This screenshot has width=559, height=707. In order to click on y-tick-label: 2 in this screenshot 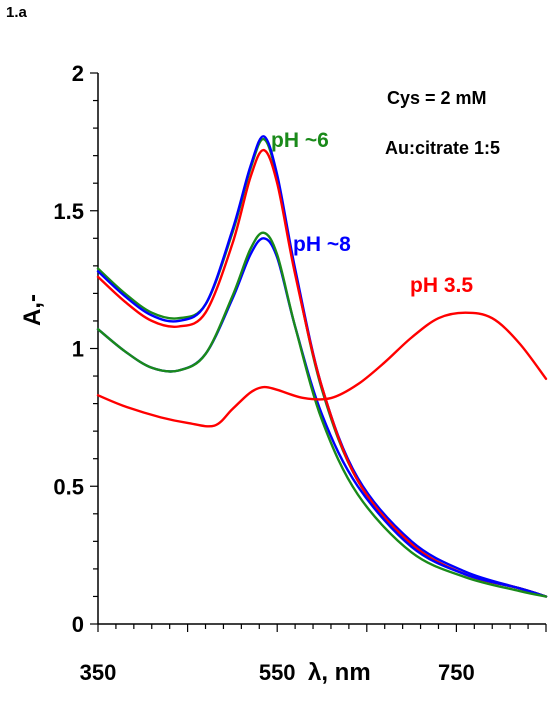, I will do `click(78, 73)`.